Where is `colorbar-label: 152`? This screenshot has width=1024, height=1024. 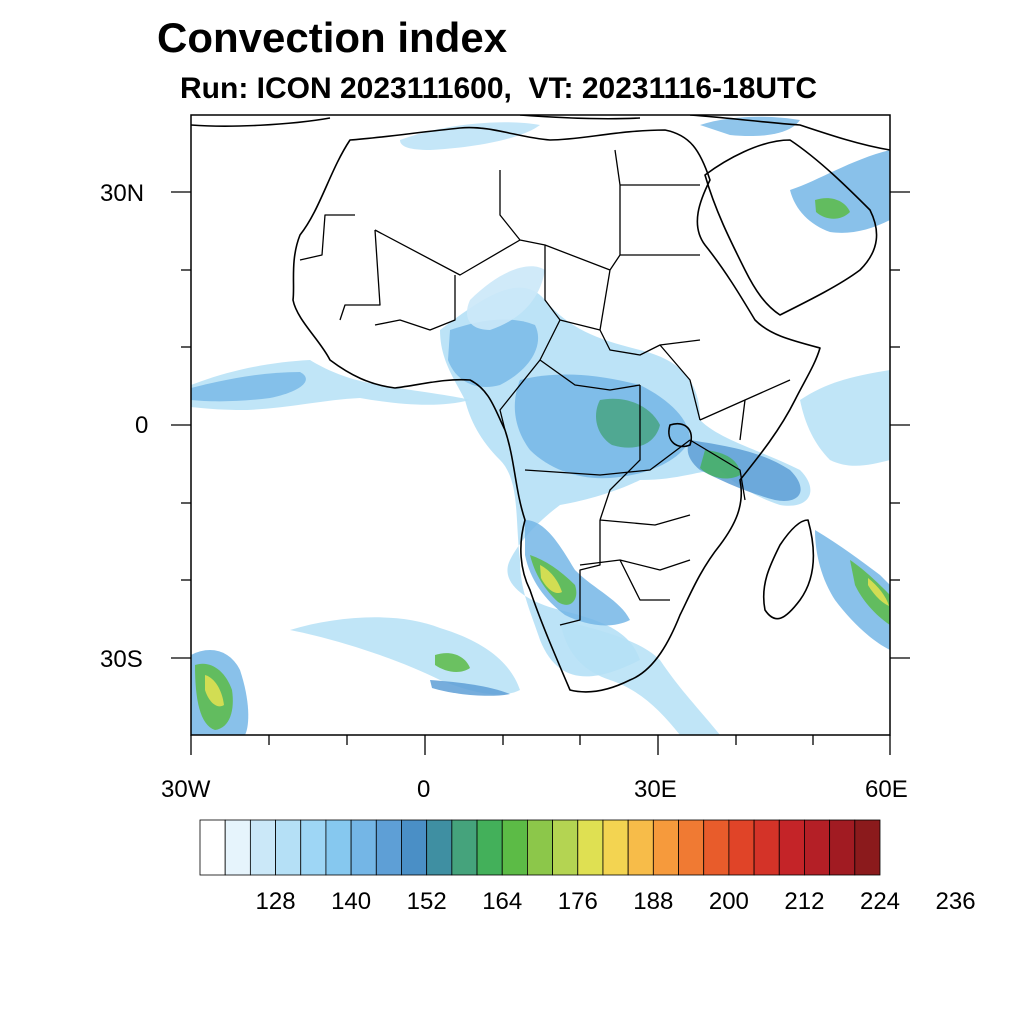 colorbar-label: 152 is located at coordinates (426, 901).